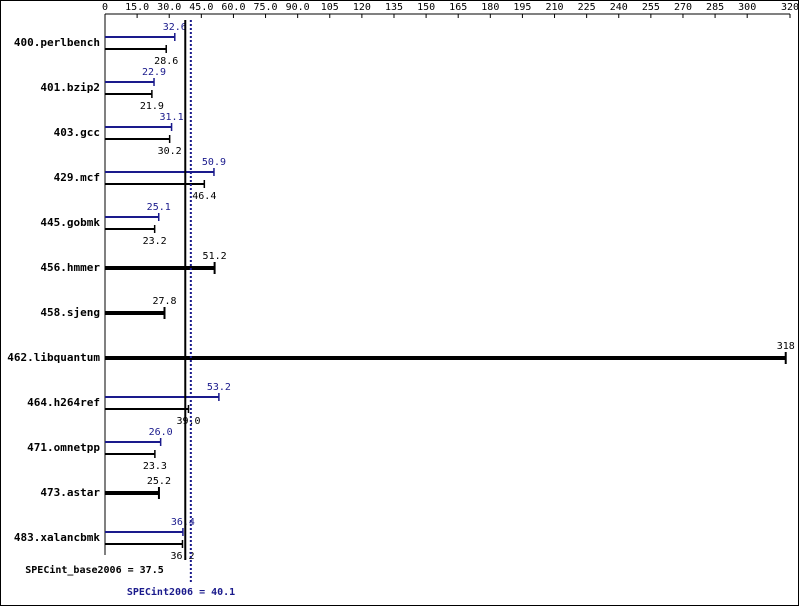 This screenshot has width=799, height=606. What do you see at coordinates (152, 106) in the screenshot?
I see `value-label: 21.9` at bounding box center [152, 106].